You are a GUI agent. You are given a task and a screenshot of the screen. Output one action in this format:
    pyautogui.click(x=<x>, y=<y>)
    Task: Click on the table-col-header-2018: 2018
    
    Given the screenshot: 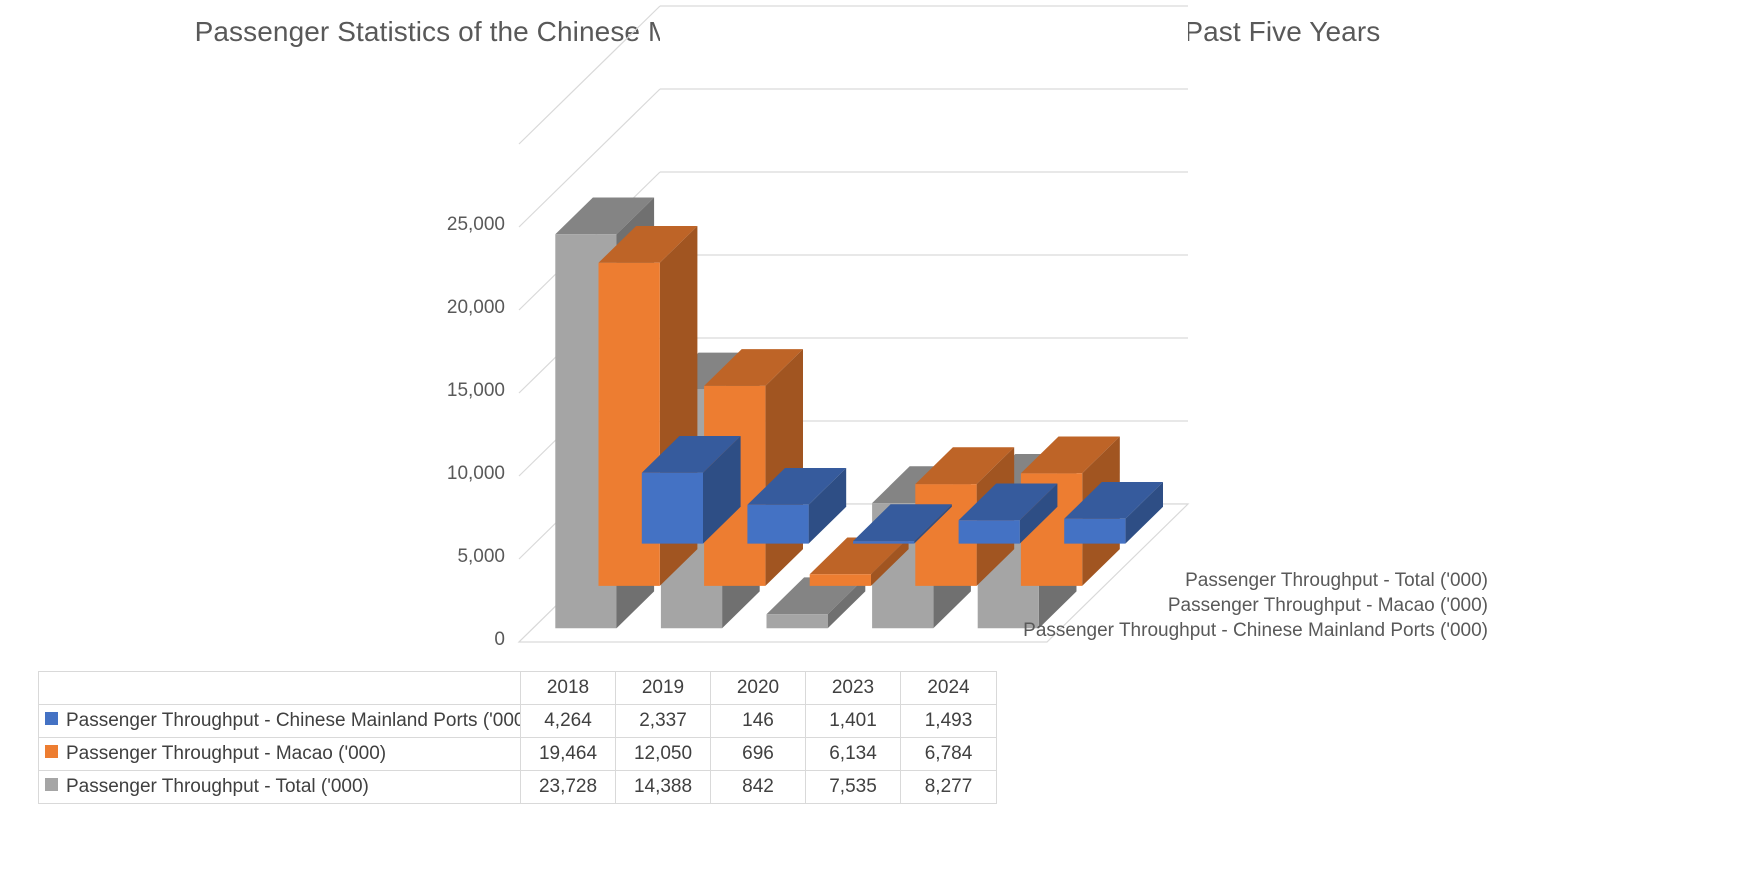 What is the action you would take?
    pyautogui.click(x=568, y=688)
    